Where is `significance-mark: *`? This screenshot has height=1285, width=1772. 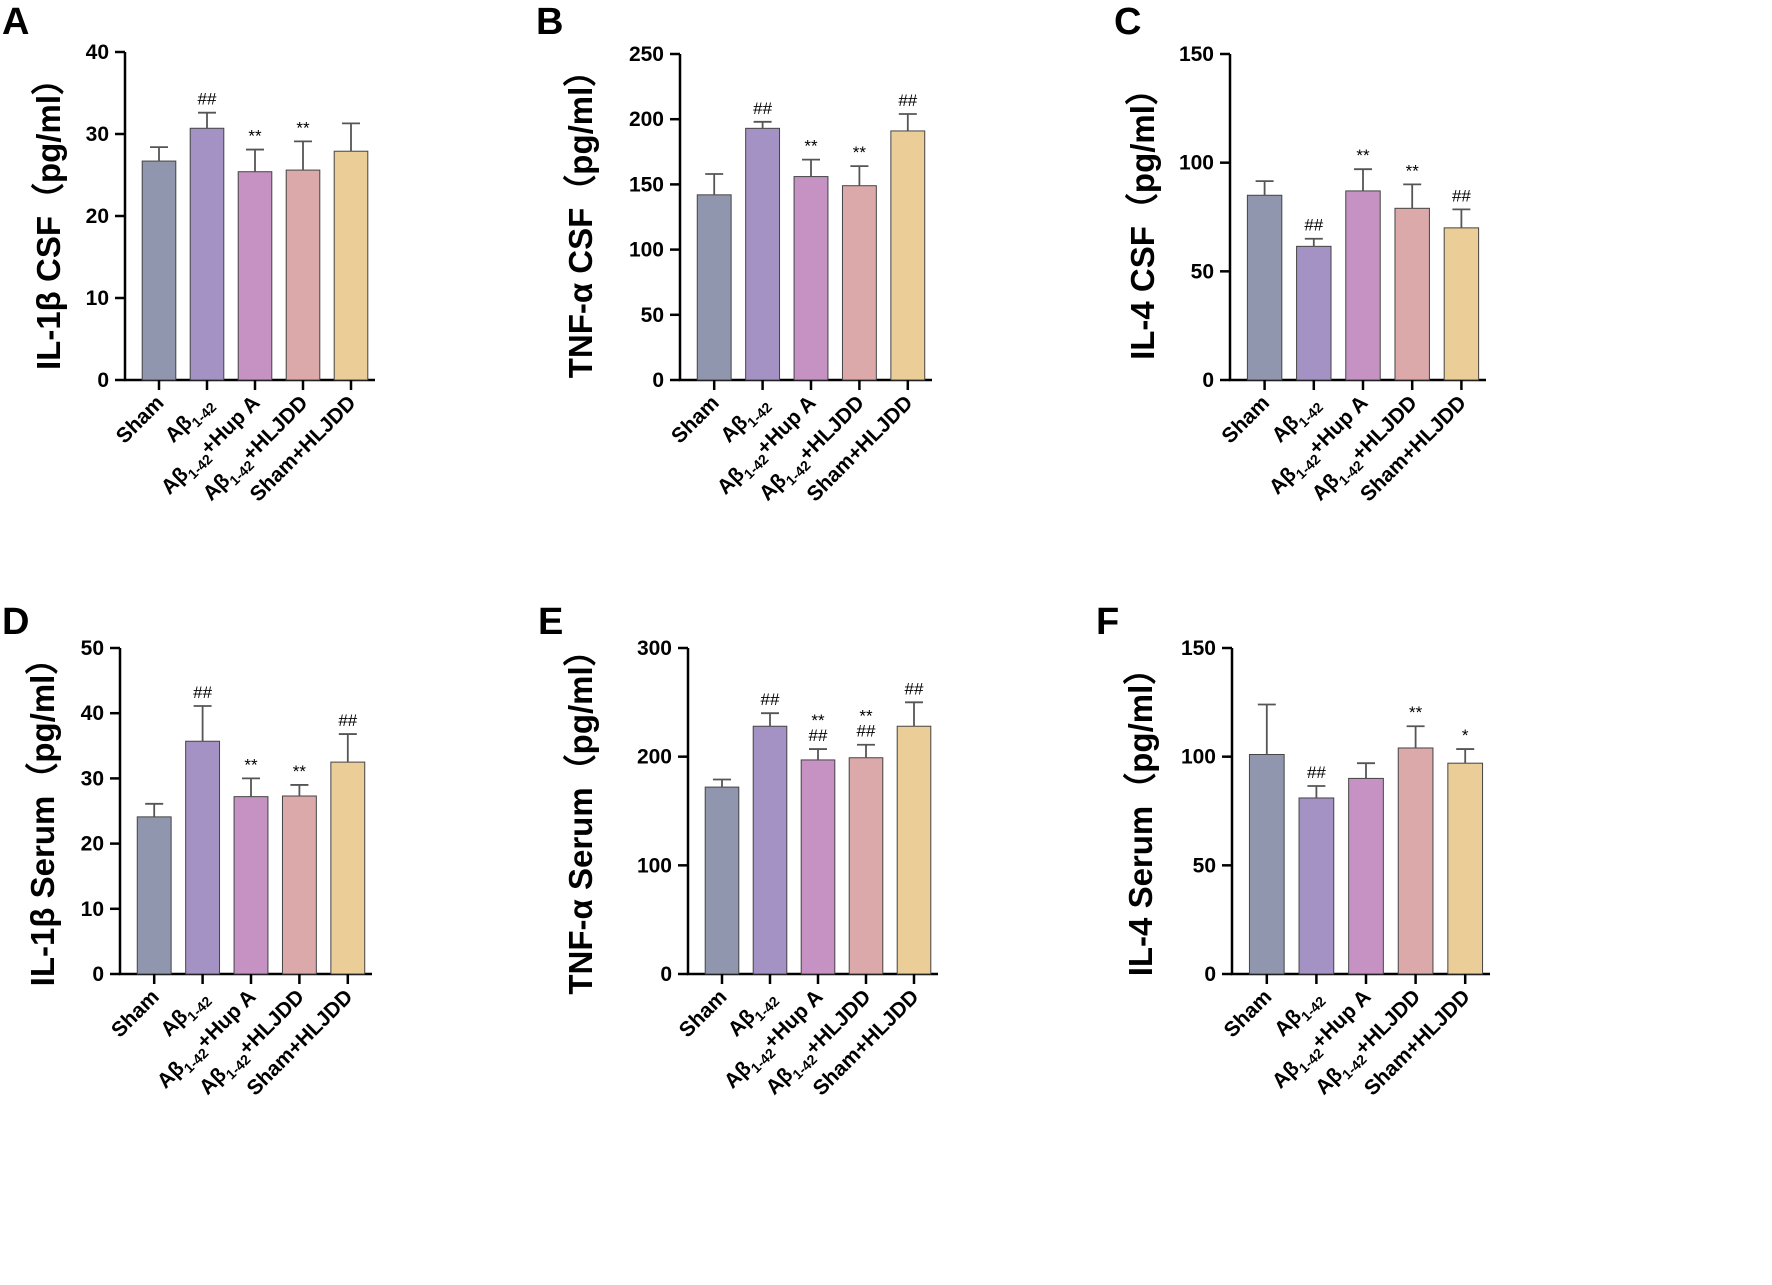
significance-mark: * is located at coordinates (1465, 735).